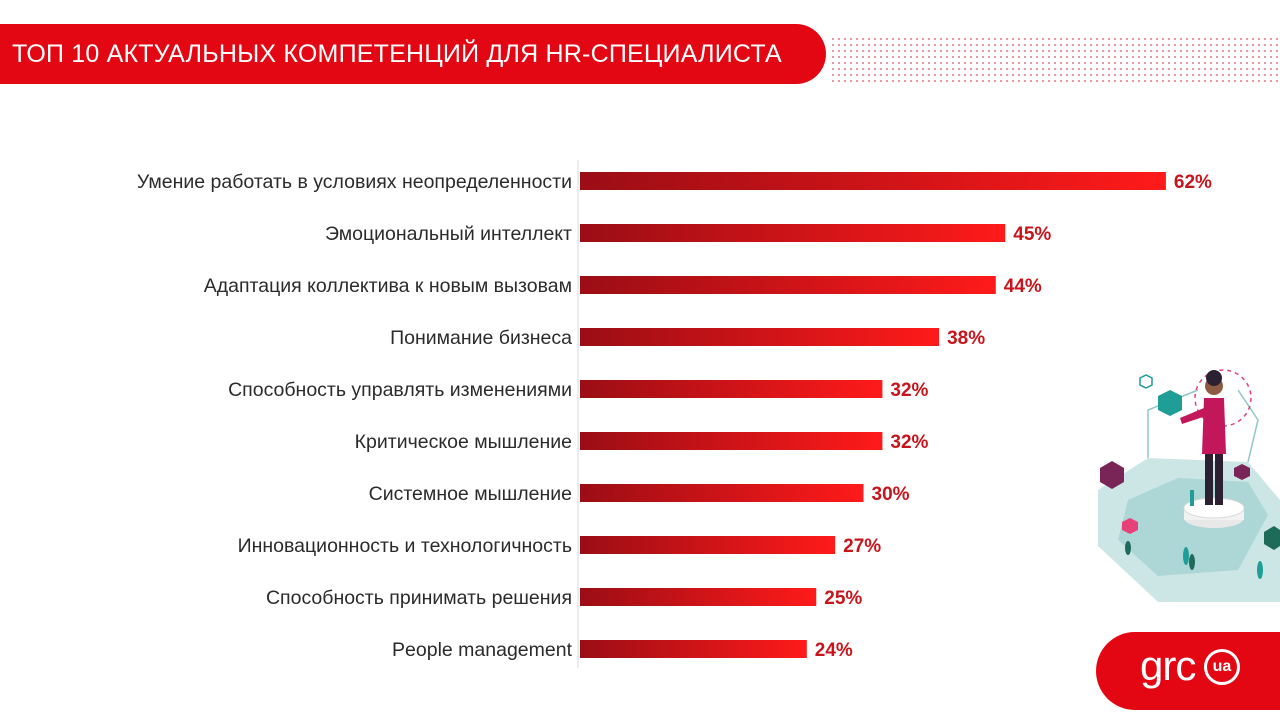 Image resolution: width=1280 pixels, height=720 pixels. I want to click on logo-text: grc, so click(1168, 665).